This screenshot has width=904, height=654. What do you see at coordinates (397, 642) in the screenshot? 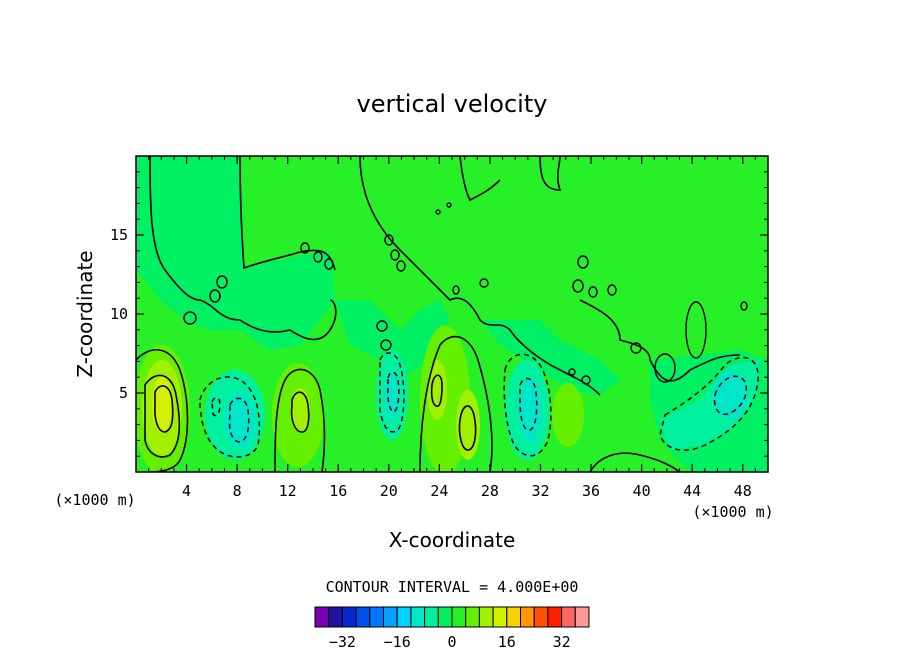
I see `colorbar-tick-label: −16` at bounding box center [397, 642].